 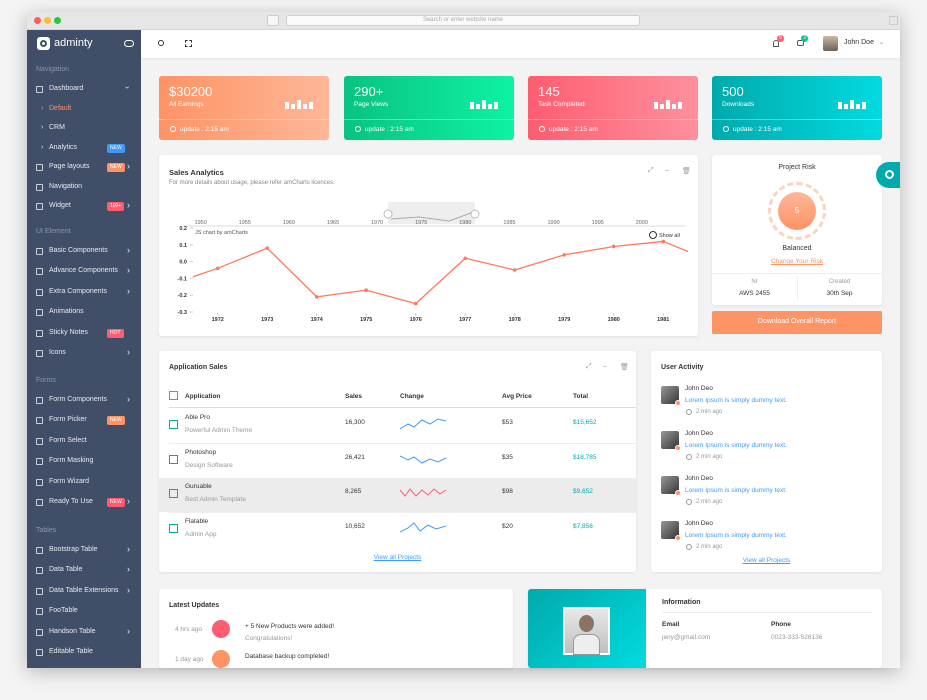 I want to click on fullscreen-icon, so click(x=188, y=43).